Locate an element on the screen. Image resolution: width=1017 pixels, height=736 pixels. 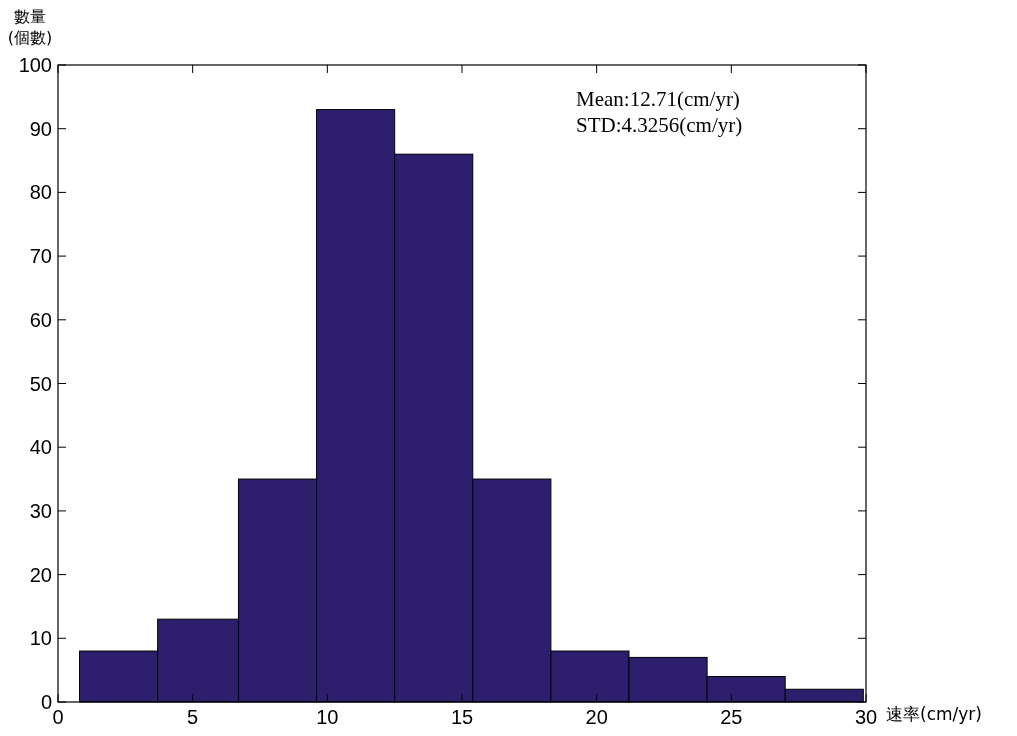
x-tick-label: 20 is located at coordinates (596, 717).